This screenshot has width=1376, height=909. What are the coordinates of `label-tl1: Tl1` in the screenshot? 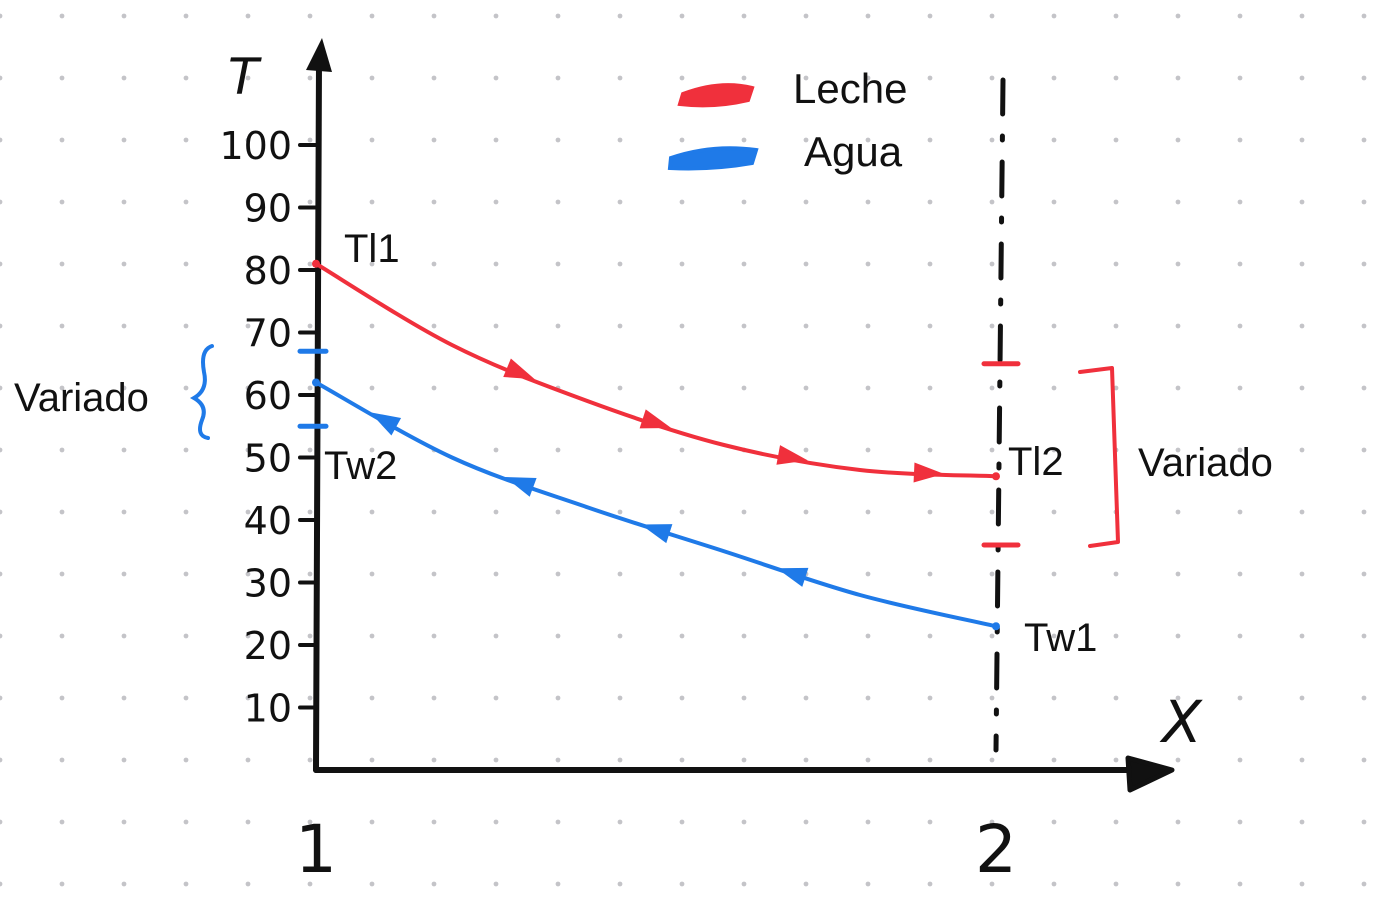 It's located at (372, 249).